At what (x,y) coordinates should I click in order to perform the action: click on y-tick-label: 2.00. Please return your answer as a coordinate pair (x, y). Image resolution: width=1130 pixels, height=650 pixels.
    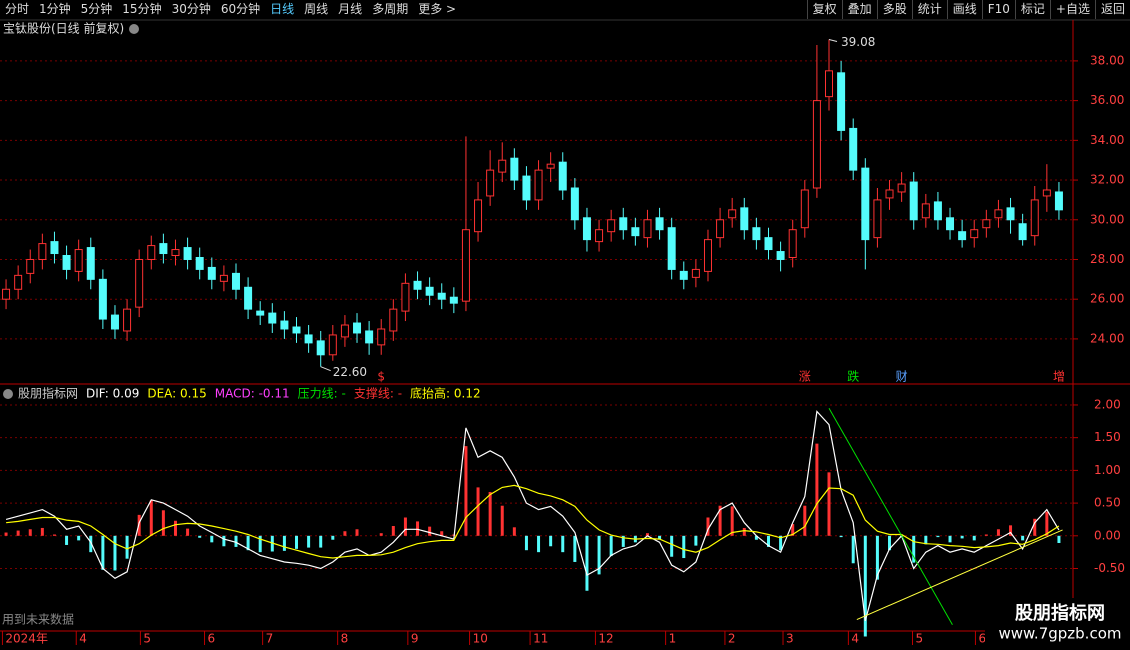
    Looking at the image, I should click on (1107, 404).